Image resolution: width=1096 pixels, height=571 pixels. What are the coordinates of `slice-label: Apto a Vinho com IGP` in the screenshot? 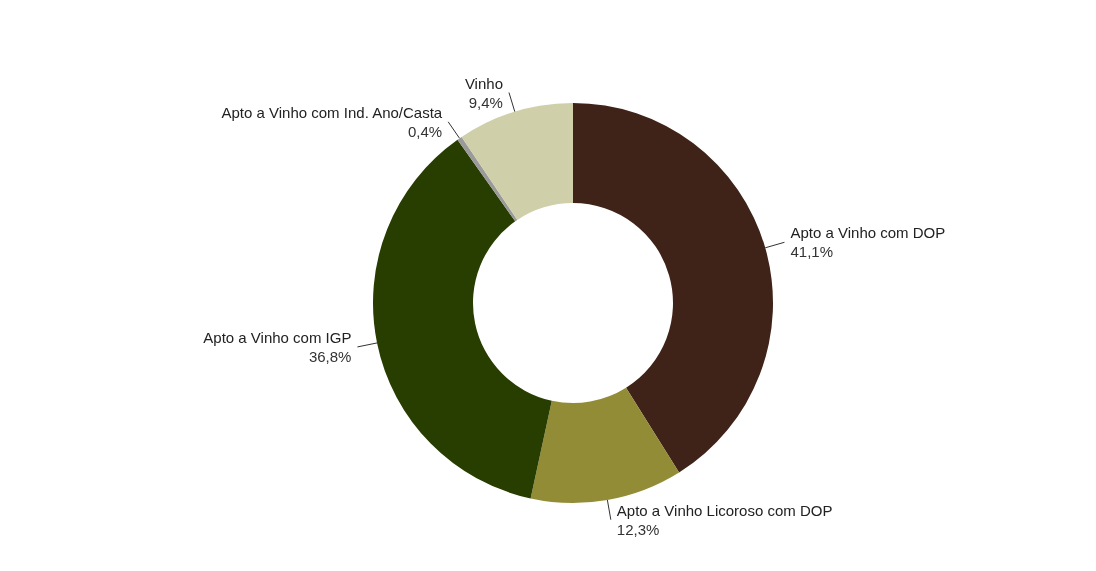 It's located at (277, 337).